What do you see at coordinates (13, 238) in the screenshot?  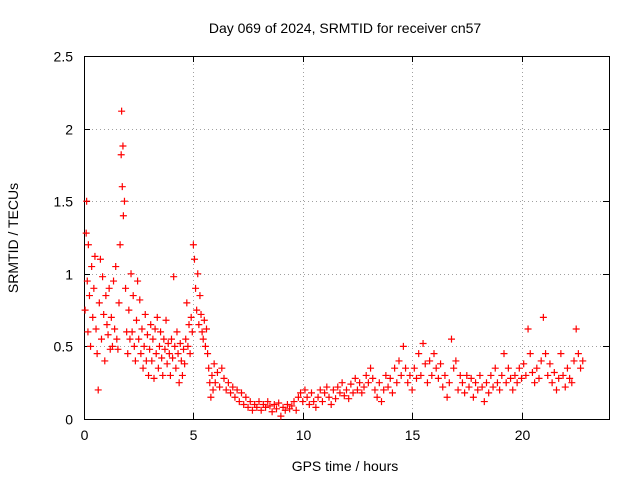 I see `y-axis-label: SRMTID / TECUs` at bounding box center [13, 238].